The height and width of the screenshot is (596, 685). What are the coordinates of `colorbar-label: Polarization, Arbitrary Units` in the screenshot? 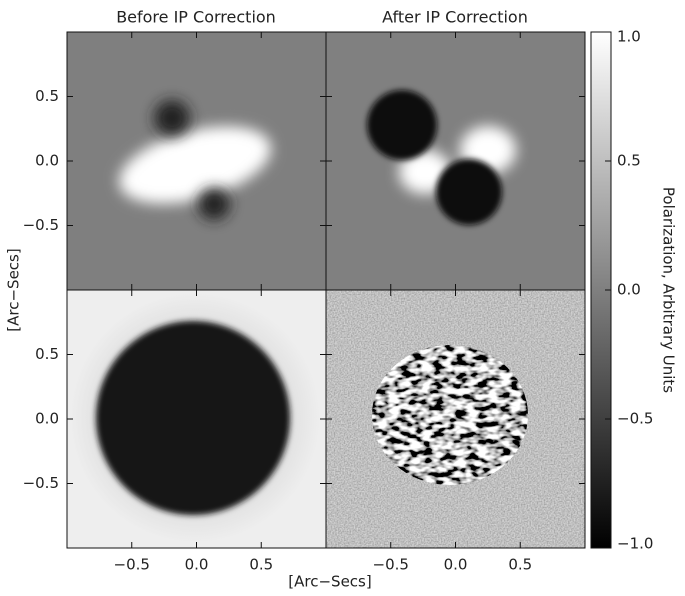 It's located at (669, 290).